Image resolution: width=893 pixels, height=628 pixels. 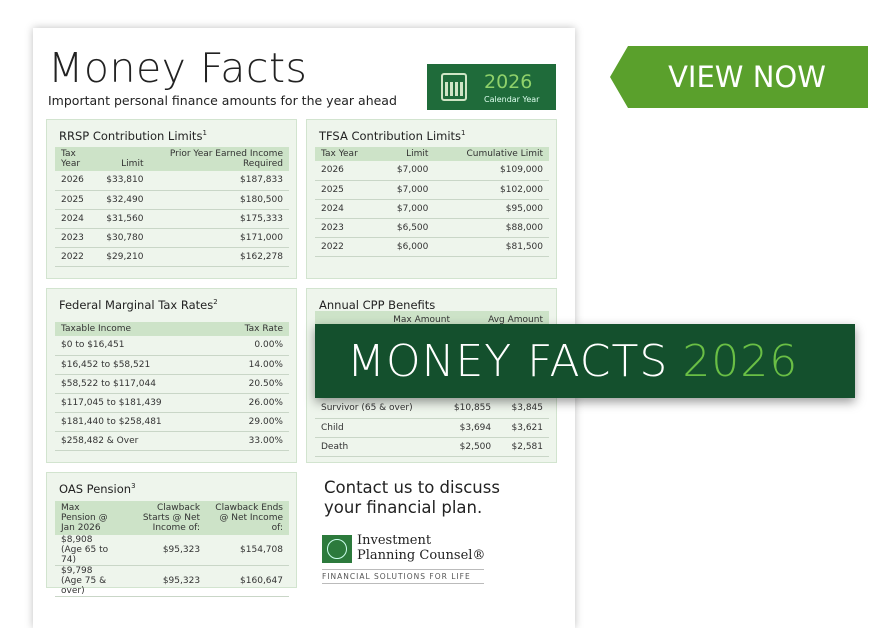 What do you see at coordinates (78, 159) in the screenshot?
I see `column-header: Tax Year` at bounding box center [78, 159].